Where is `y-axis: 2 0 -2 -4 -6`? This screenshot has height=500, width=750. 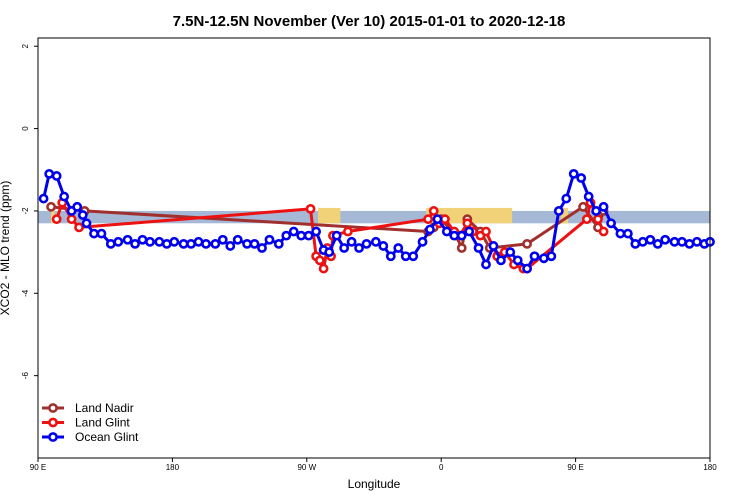
y-axis: 2 0 -2 -4 -6 is located at coordinates (29, 211).